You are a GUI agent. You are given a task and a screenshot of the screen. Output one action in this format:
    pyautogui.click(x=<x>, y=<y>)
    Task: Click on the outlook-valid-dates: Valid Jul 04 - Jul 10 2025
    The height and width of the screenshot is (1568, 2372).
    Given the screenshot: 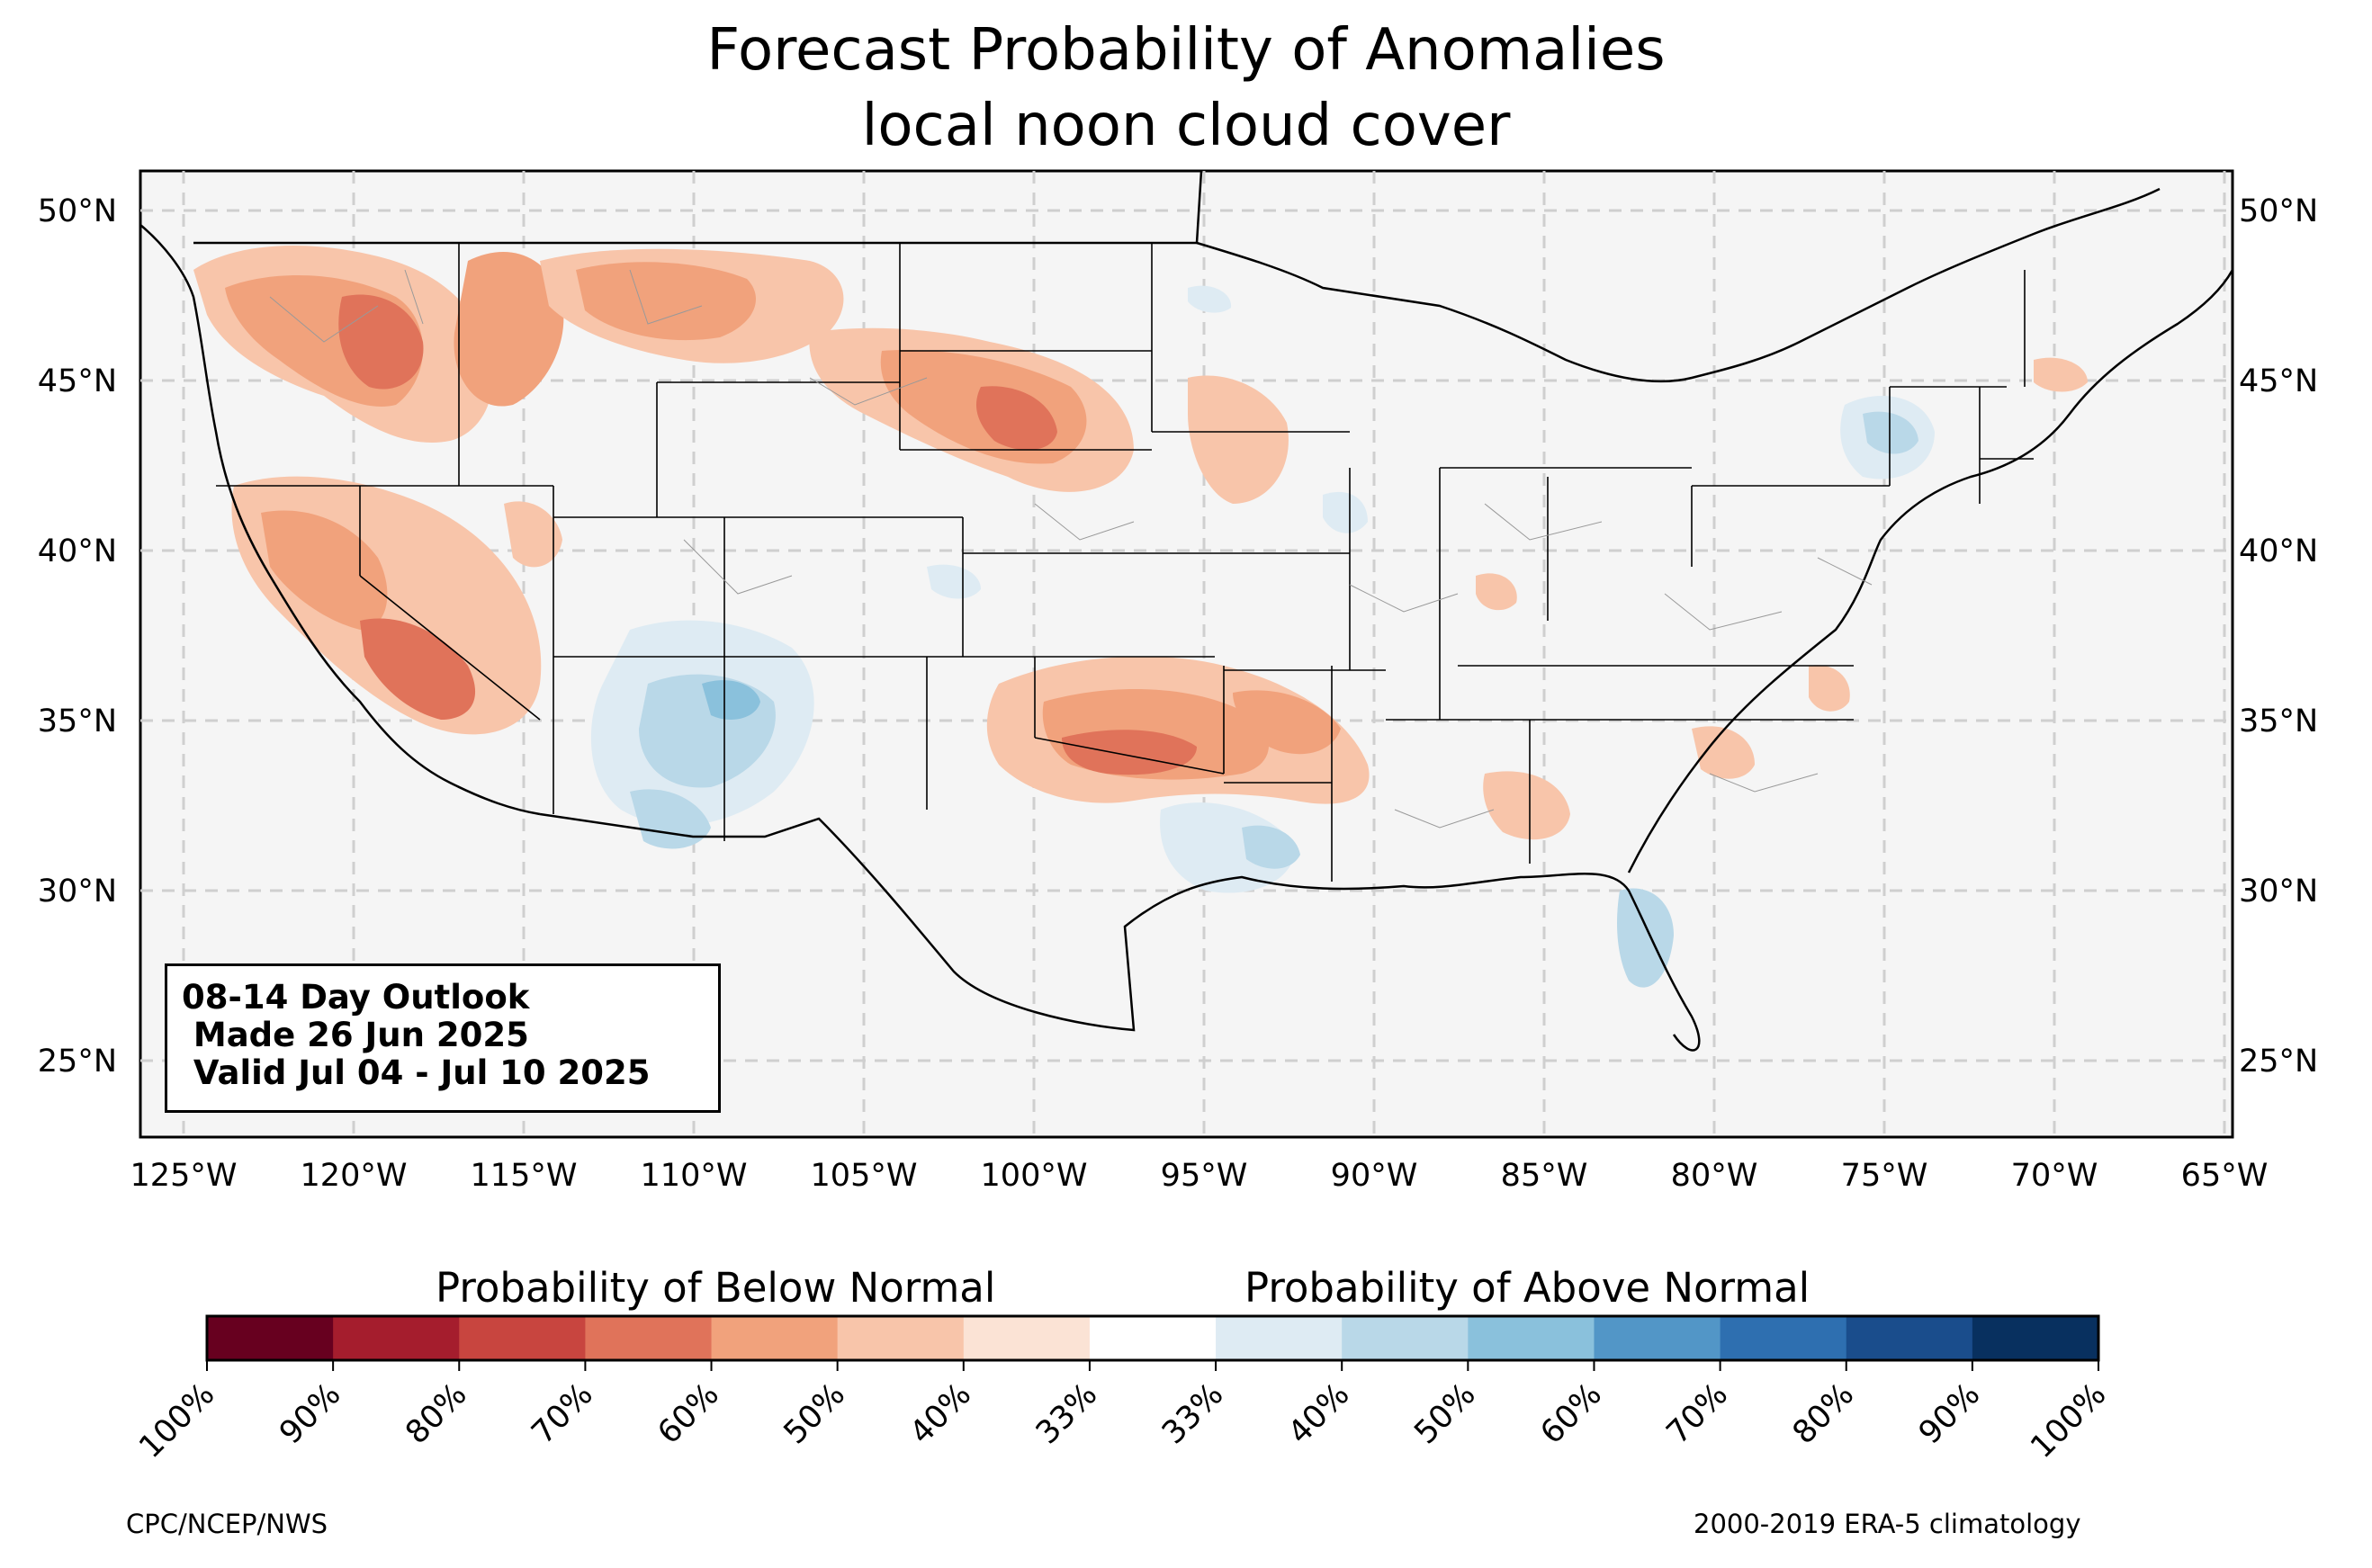 What is the action you would take?
    pyautogui.click(x=416, y=1072)
    